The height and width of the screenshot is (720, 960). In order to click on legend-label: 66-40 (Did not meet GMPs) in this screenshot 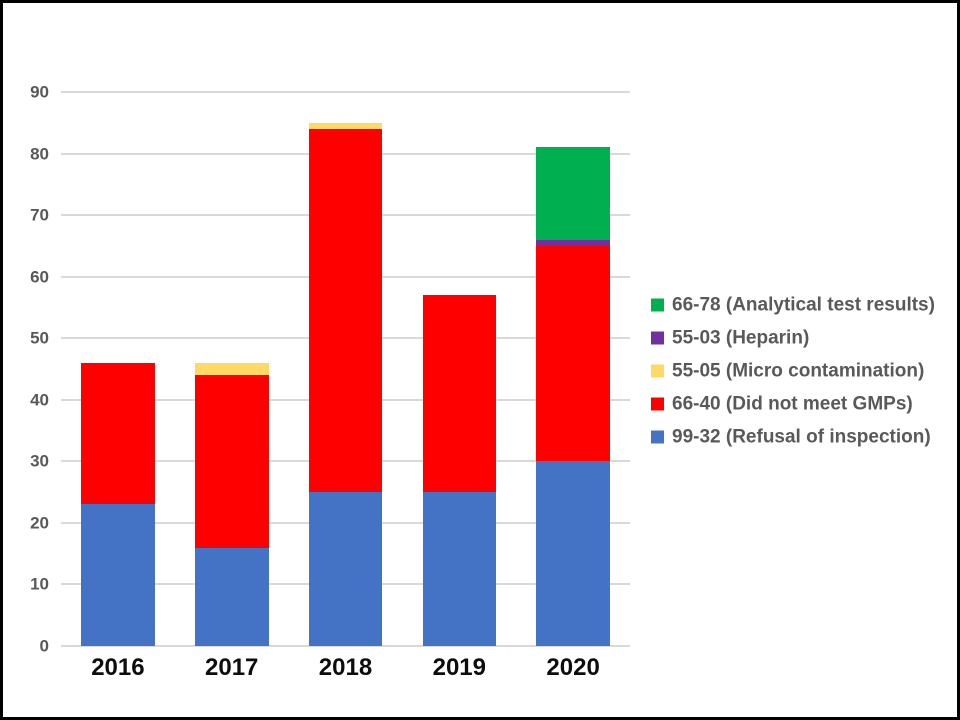, I will do `click(792, 404)`.